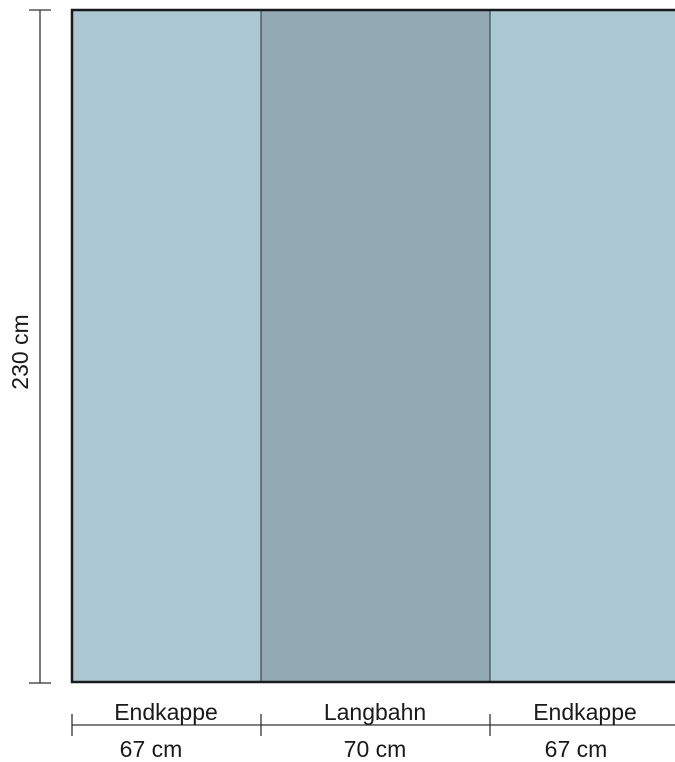 The height and width of the screenshot is (762, 675). I want to click on panel-name-label: Langbahn, so click(375, 712).